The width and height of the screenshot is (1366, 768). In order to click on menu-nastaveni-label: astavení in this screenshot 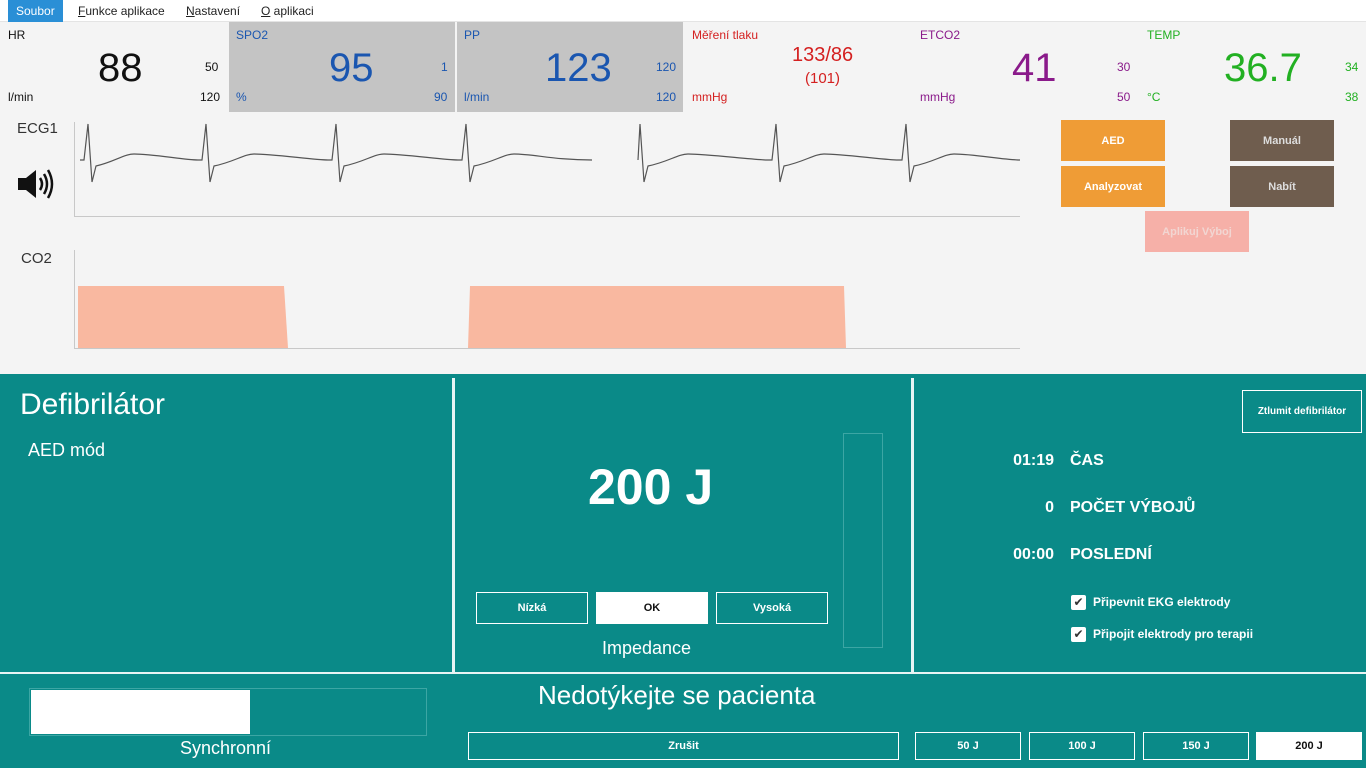, I will do `click(217, 11)`.